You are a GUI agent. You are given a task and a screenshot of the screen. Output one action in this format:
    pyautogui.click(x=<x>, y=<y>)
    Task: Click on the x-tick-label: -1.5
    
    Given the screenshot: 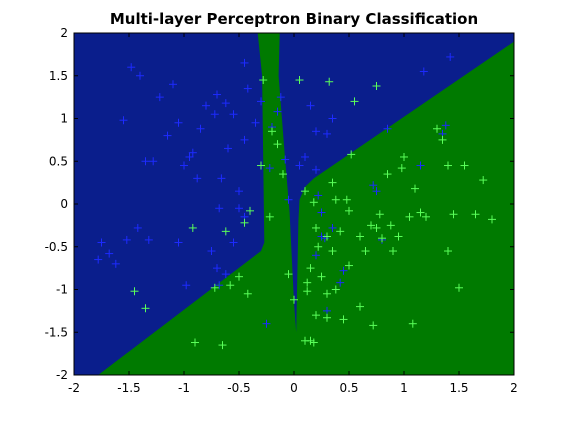 What is the action you would take?
    pyautogui.click(x=128, y=388)
    